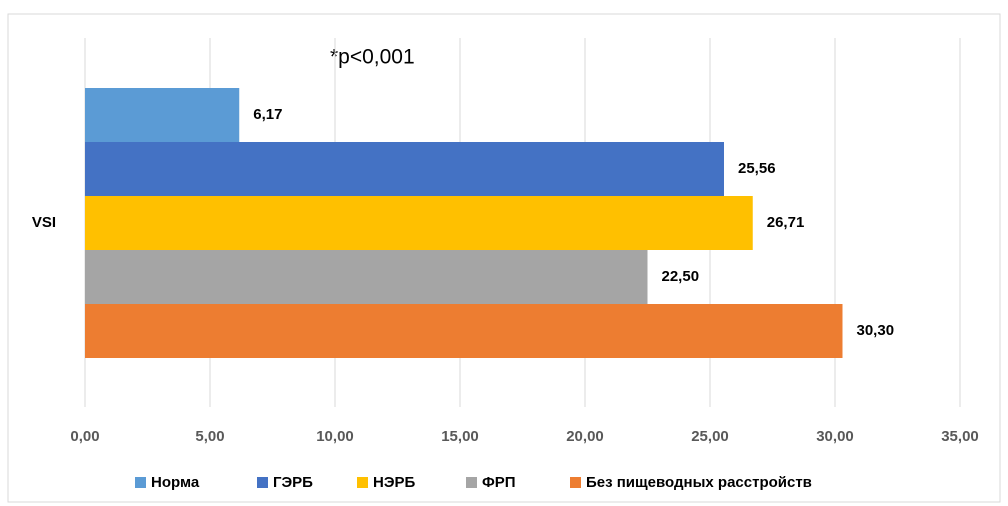 Image resolution: width=1008 pixels, height=506 pixels. What do you see at coordinates (335, 436) in the screenshot?
I see `x-tick-label: 10,00` at bounding box center [335, 436].